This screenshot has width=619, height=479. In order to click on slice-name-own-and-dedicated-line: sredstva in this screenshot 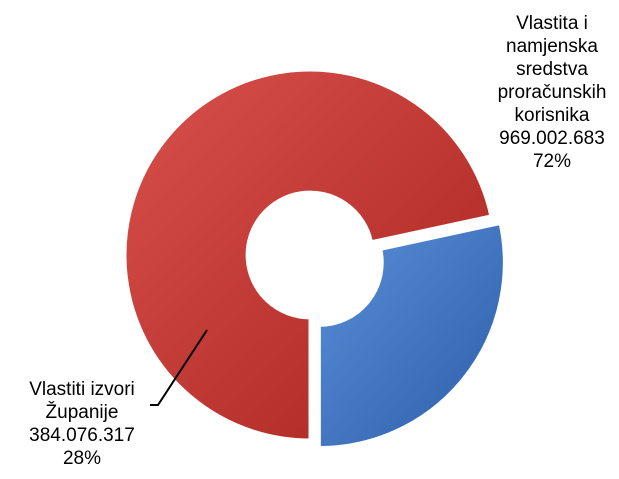, I will do `click(552, 69)`.